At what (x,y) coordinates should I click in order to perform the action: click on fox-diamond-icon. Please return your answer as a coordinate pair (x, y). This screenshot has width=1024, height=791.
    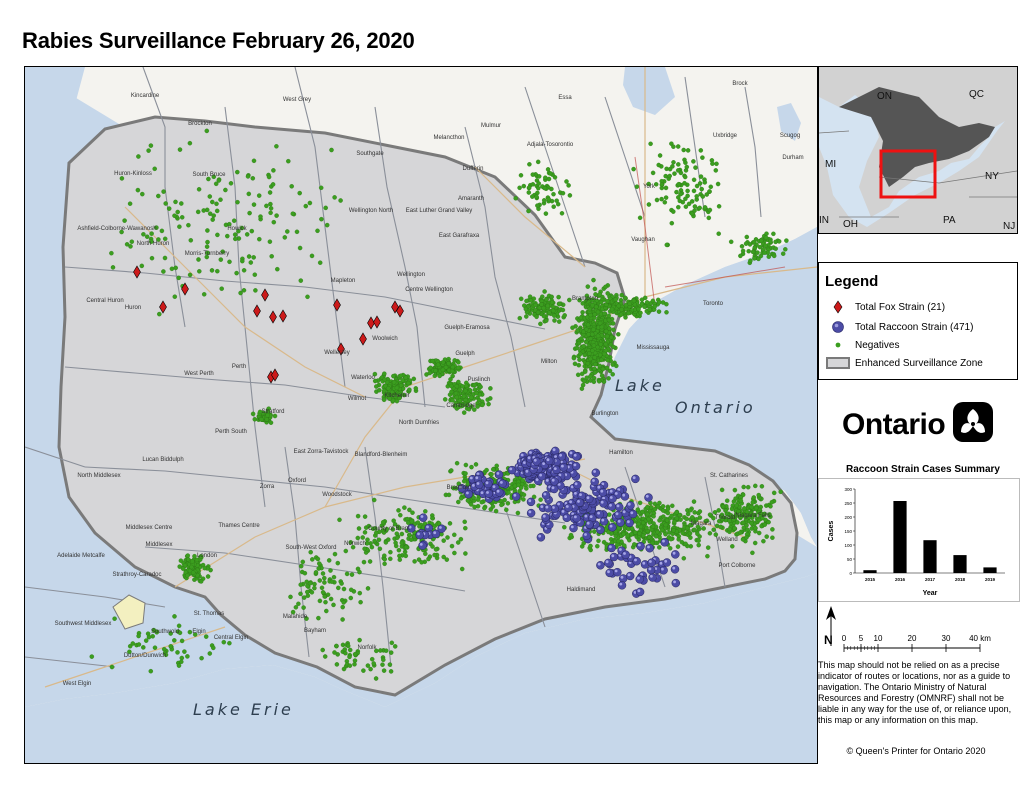
    Looking at the image, I should click on (838, 307).